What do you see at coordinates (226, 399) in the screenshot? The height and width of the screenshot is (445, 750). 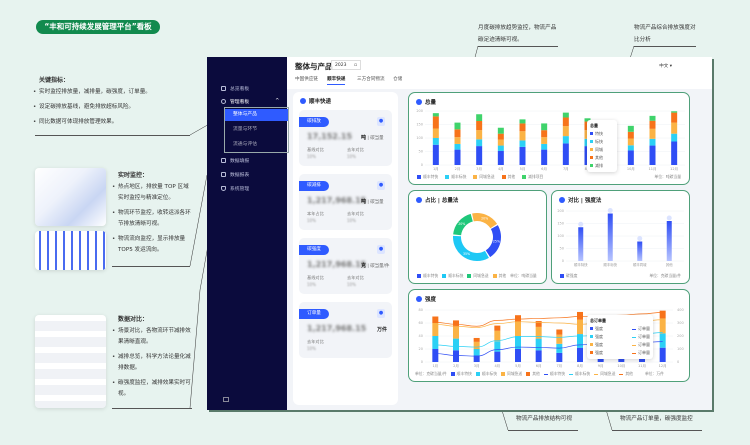 I see `collapse-icon` at bounding box center [226, 399].